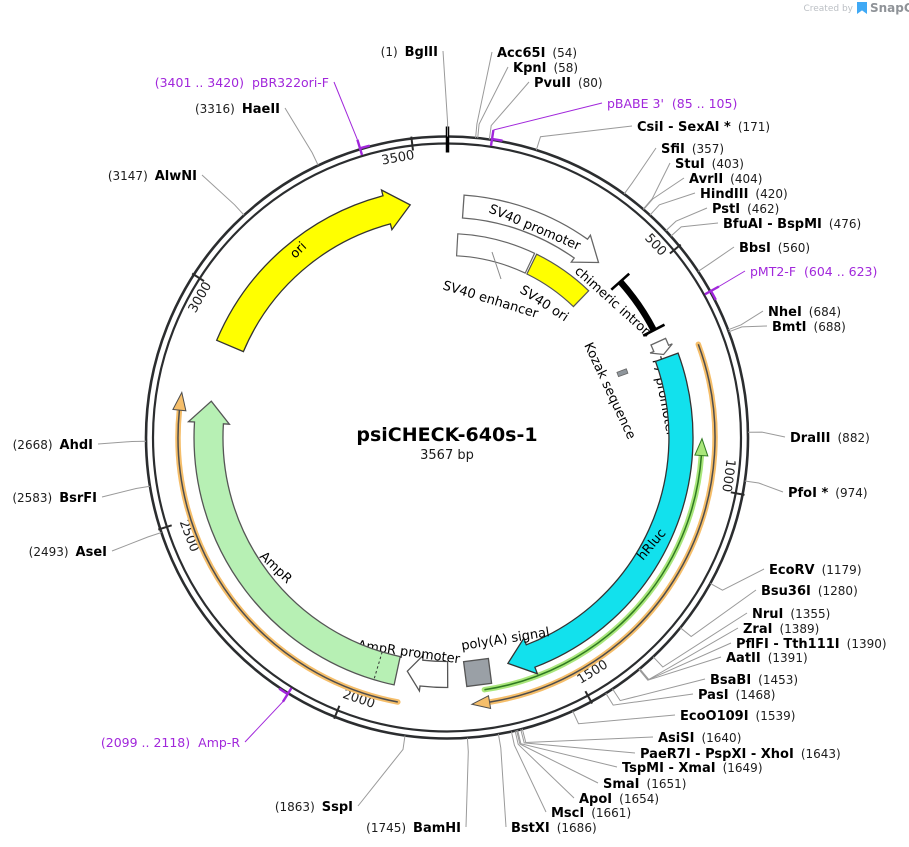 The height and width of the screenshot is (847, 909). Describe the element at coordinates (754, 127) in the screenshot. I see `enzyme-label-part: (171)` at that location.